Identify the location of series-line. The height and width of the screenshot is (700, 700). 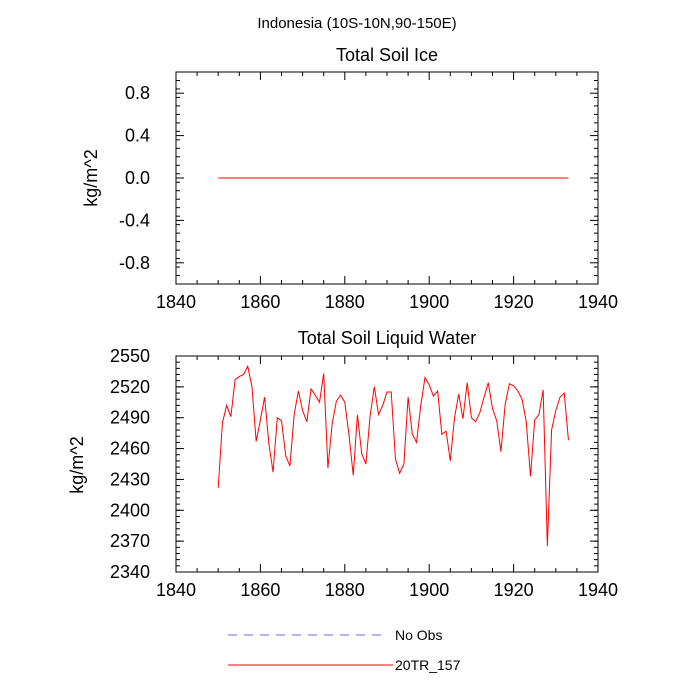
(393, 455).